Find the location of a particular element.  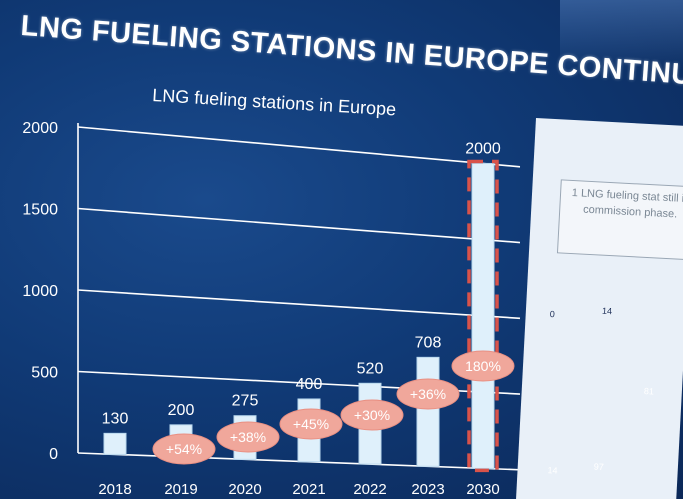

y-tick-label: 0 is located at coordinates (53, 454).